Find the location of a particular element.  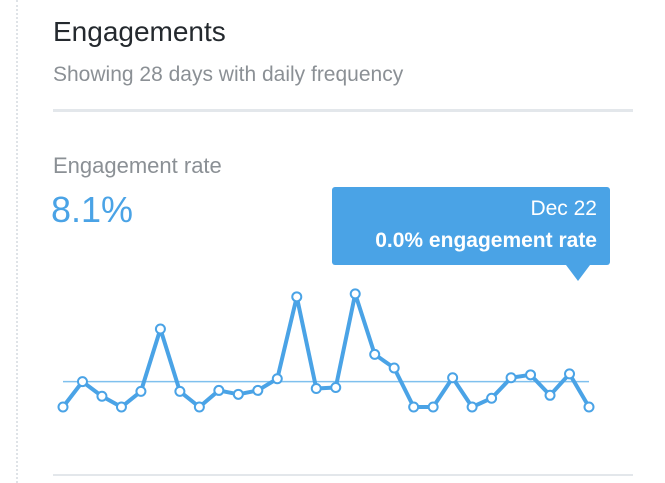

chart-tooltip: Dec 22 0.0% engagement rate is located at coordinates (471, 234).